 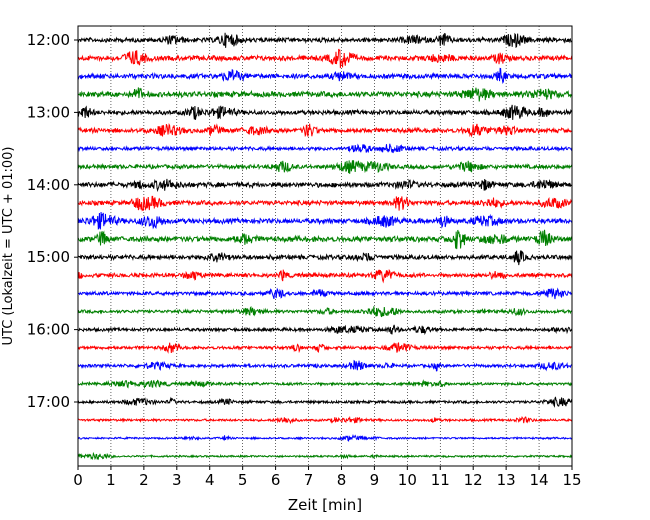 I want to click on x-axis-ticks: 0 1 2 3 4 5 6 7 8 9 10 11 12 13 14 15, so click(x=327, y=477).